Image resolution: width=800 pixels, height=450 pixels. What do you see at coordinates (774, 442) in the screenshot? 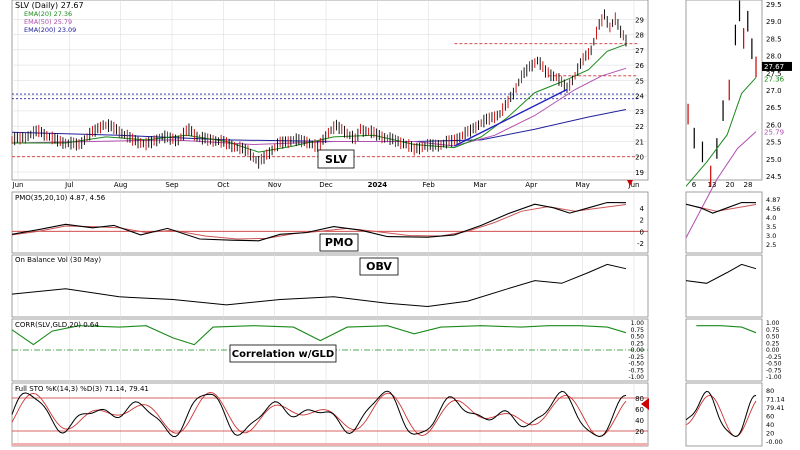
I see `zoom-sto-y-tick: -0.00` at bounding box center [774, 442].